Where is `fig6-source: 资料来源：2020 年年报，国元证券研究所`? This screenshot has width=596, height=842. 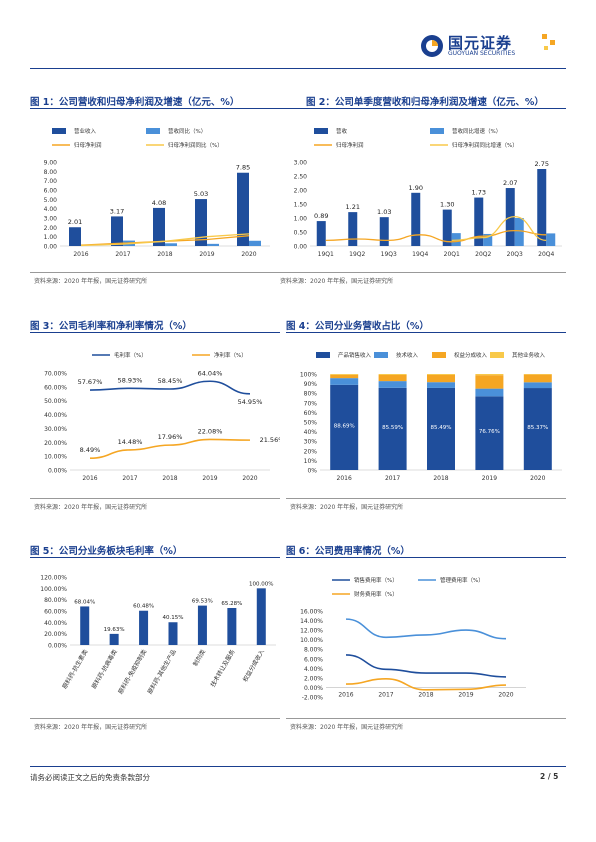
fig6-source: 资料来源：2020 年年报，国元证券研究所 is located at coordinates (347, 727).